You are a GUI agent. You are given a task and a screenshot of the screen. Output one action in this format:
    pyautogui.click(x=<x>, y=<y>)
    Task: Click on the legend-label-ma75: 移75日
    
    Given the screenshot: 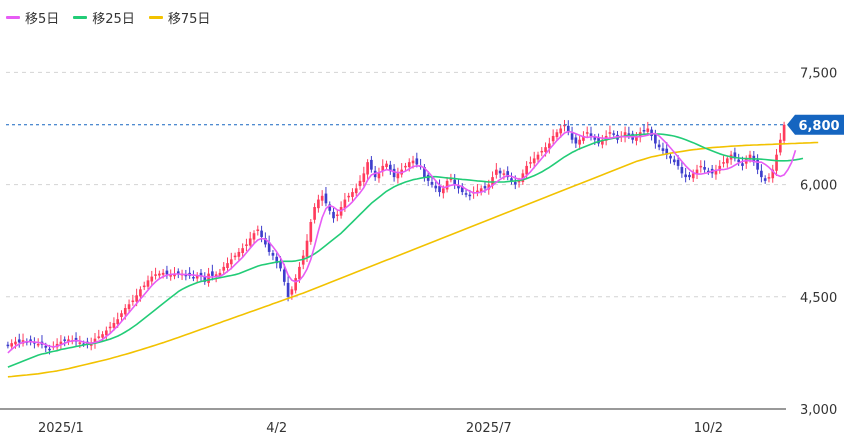 What is the action you would take?
    pyautogui.click(x=189, y=19)
    